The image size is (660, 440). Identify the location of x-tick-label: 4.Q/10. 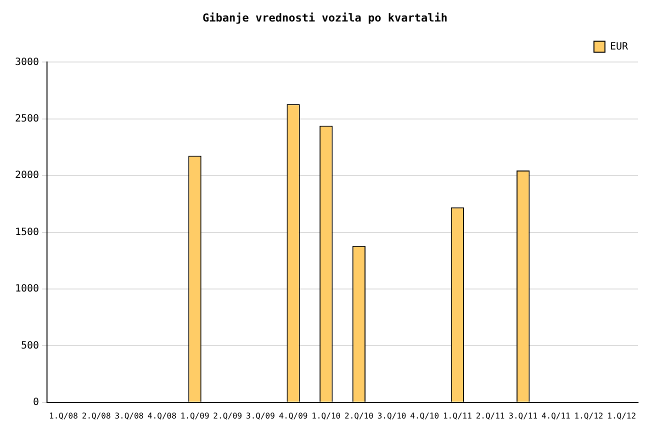
(425, 415).